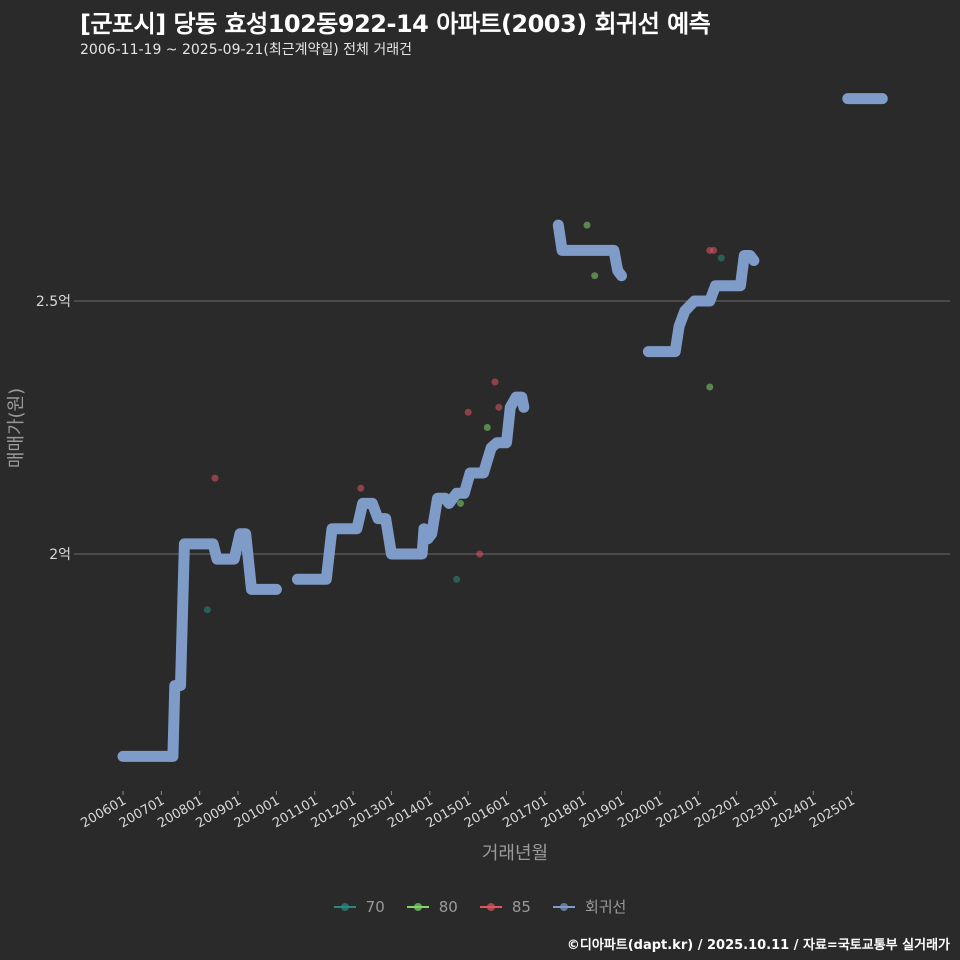 This screenshot has width=960, height=960. I want to click on legend-item: 회귀선, so click(589, 906).